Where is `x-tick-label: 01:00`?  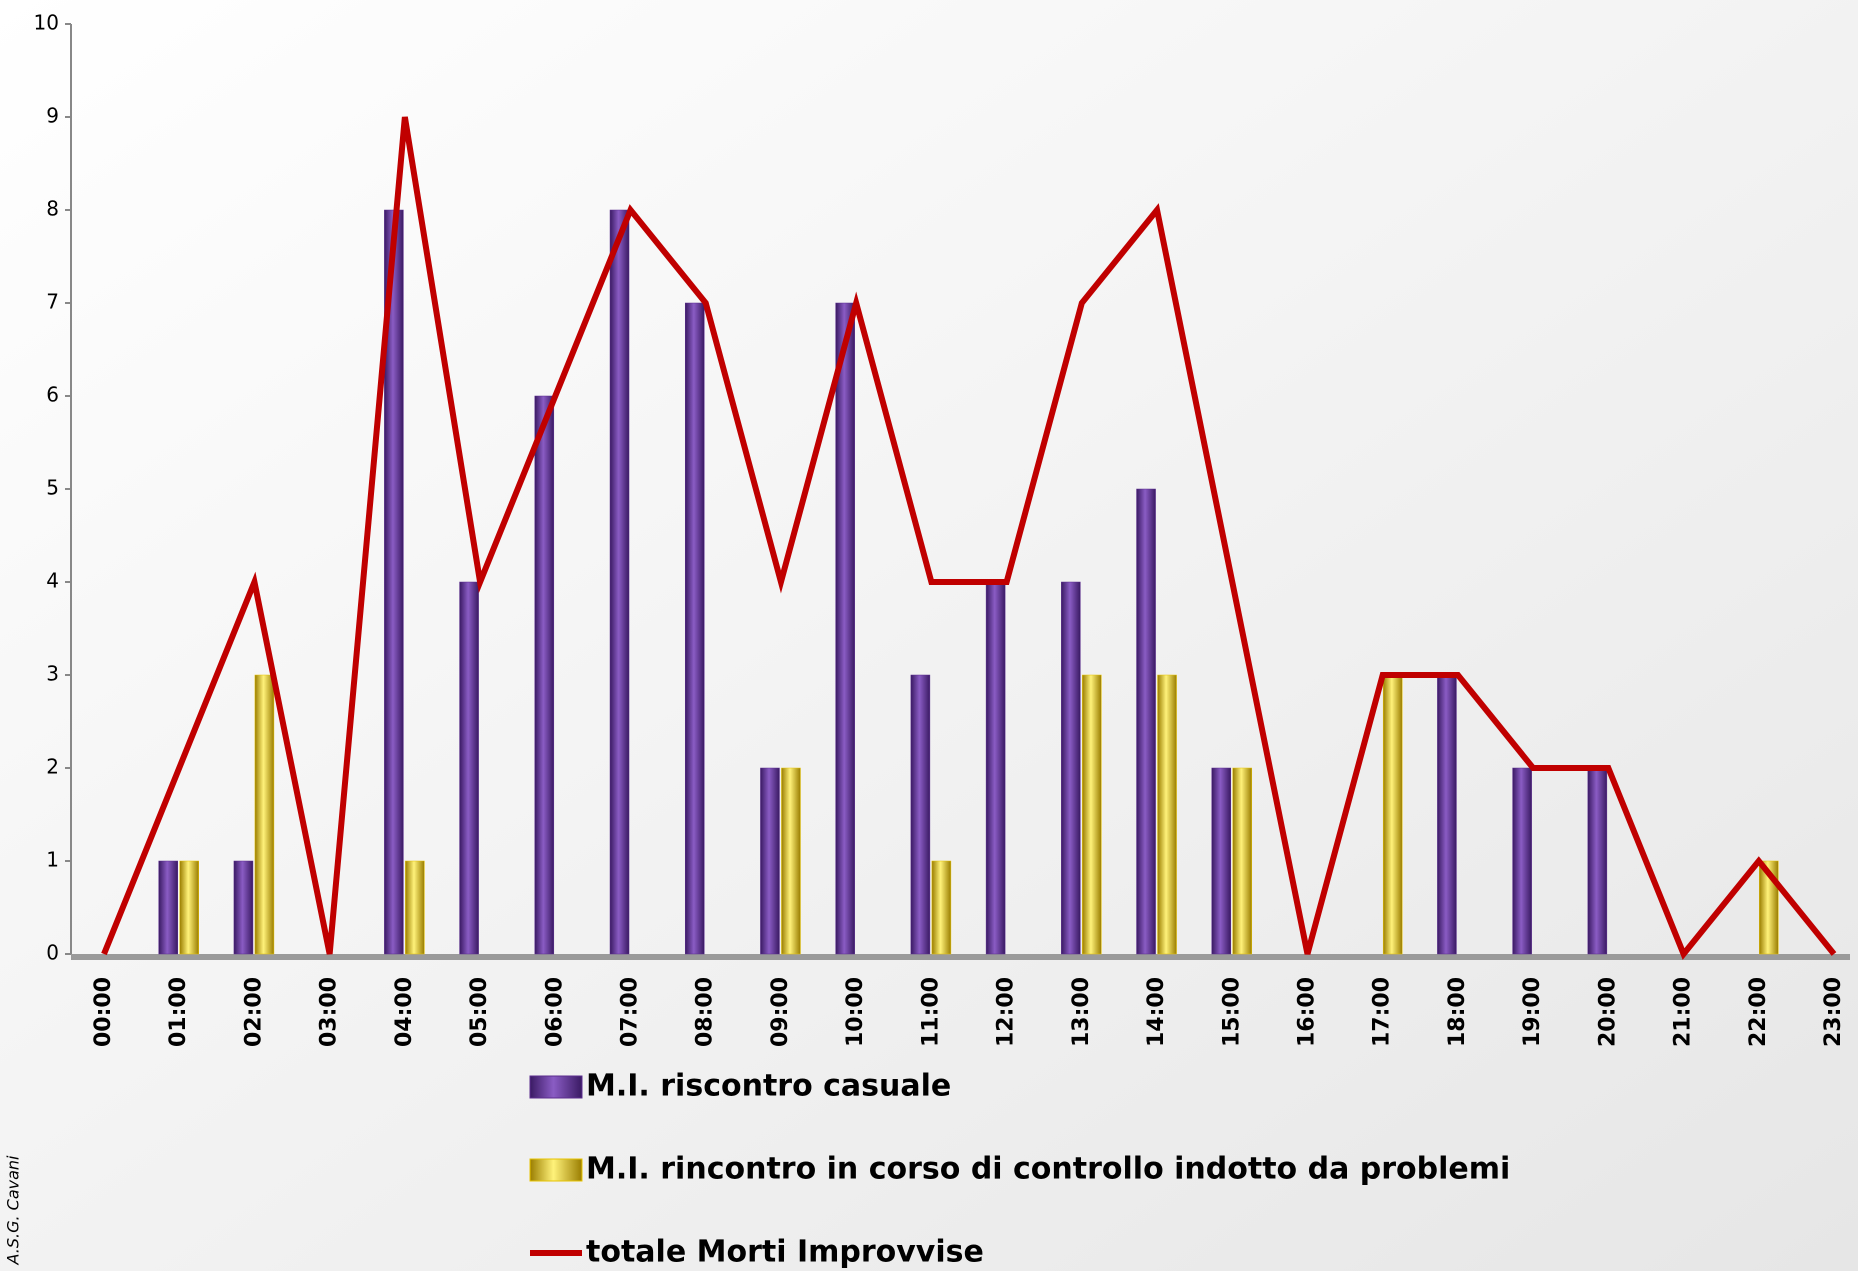 x-tick-label: 01:00 is located at coordinates (178, 1012).